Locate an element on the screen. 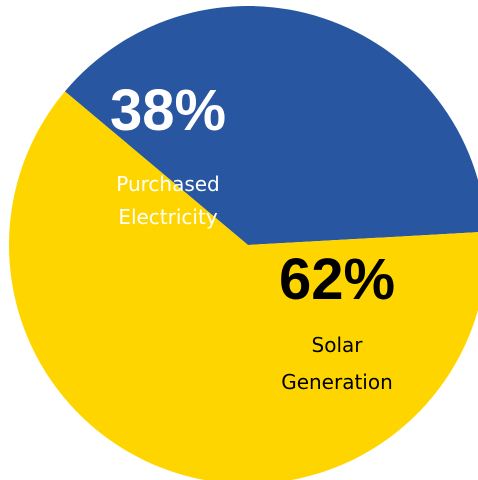  category-label-solar-generation-line-1: Solar is located at coordinates (338, 345).